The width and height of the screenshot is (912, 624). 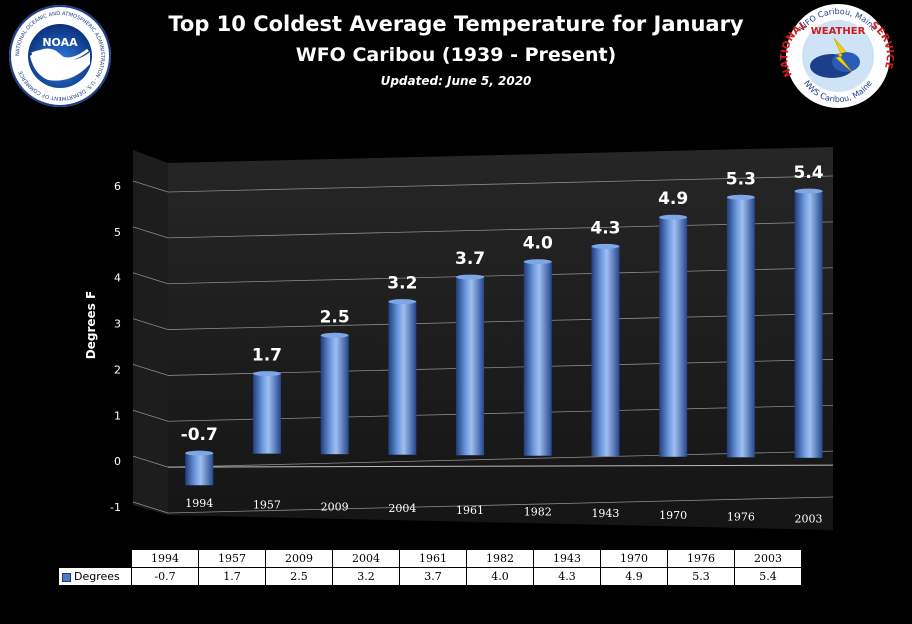 What do you see at coordinates (117, 186) in the screenshot?
I see `y-tick-label: 6` at bounding box center [117, 186].